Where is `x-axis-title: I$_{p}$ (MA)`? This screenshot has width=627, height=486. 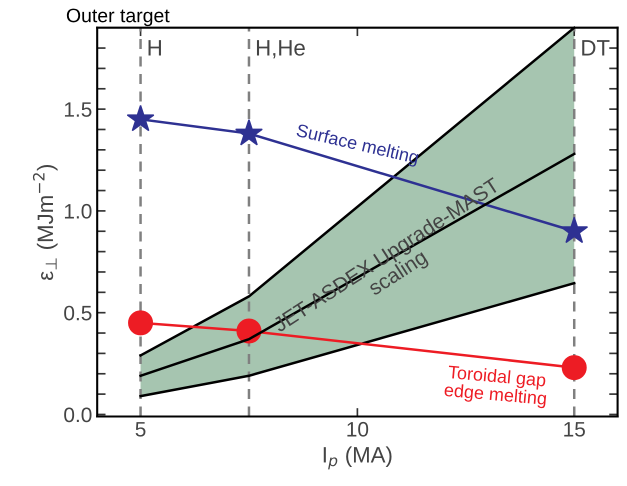
x-axis-title: I$_{p}$ (MA) is located at coordinates (358, 458).